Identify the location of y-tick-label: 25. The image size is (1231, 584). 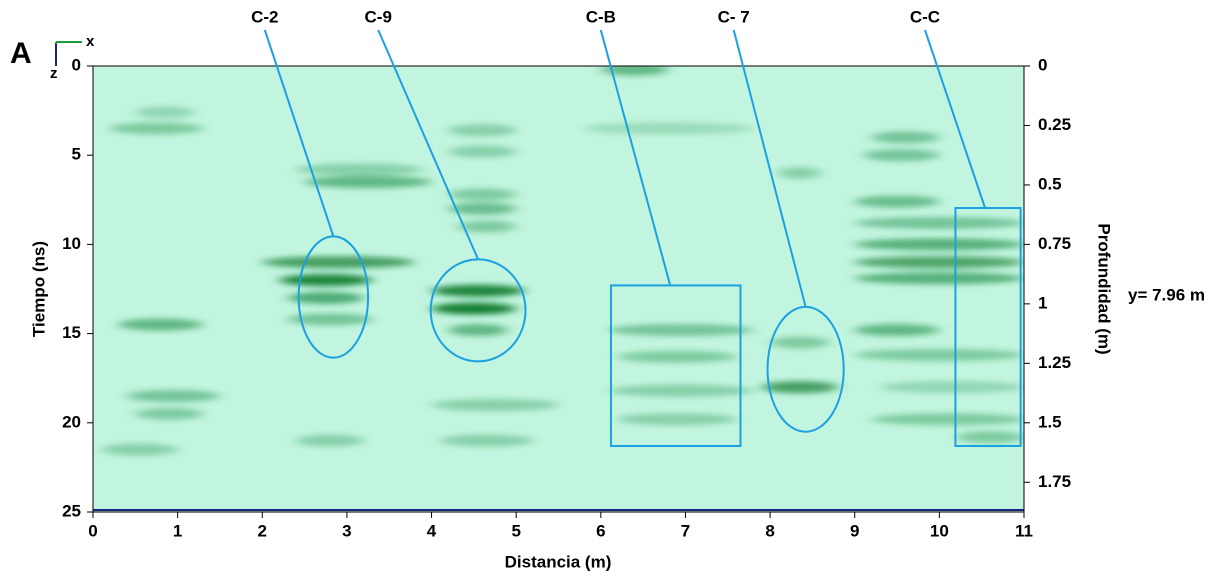
(71, 510).